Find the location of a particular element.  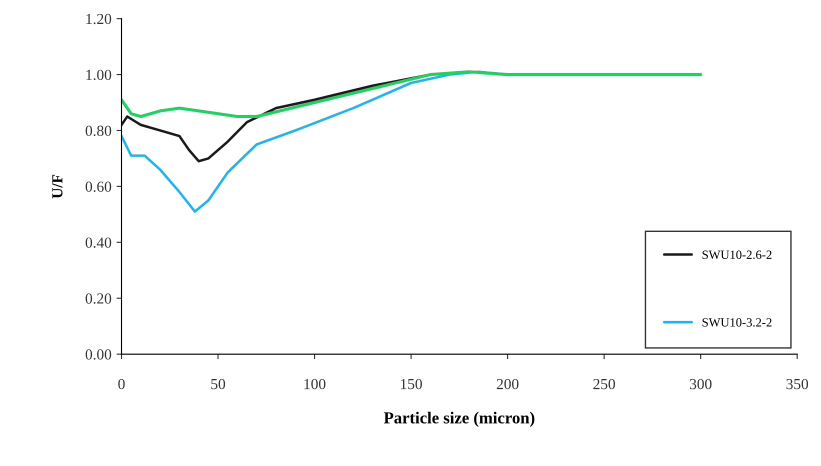

x-axis-title: Particle size (micron) is located at coordinates (459, 419).